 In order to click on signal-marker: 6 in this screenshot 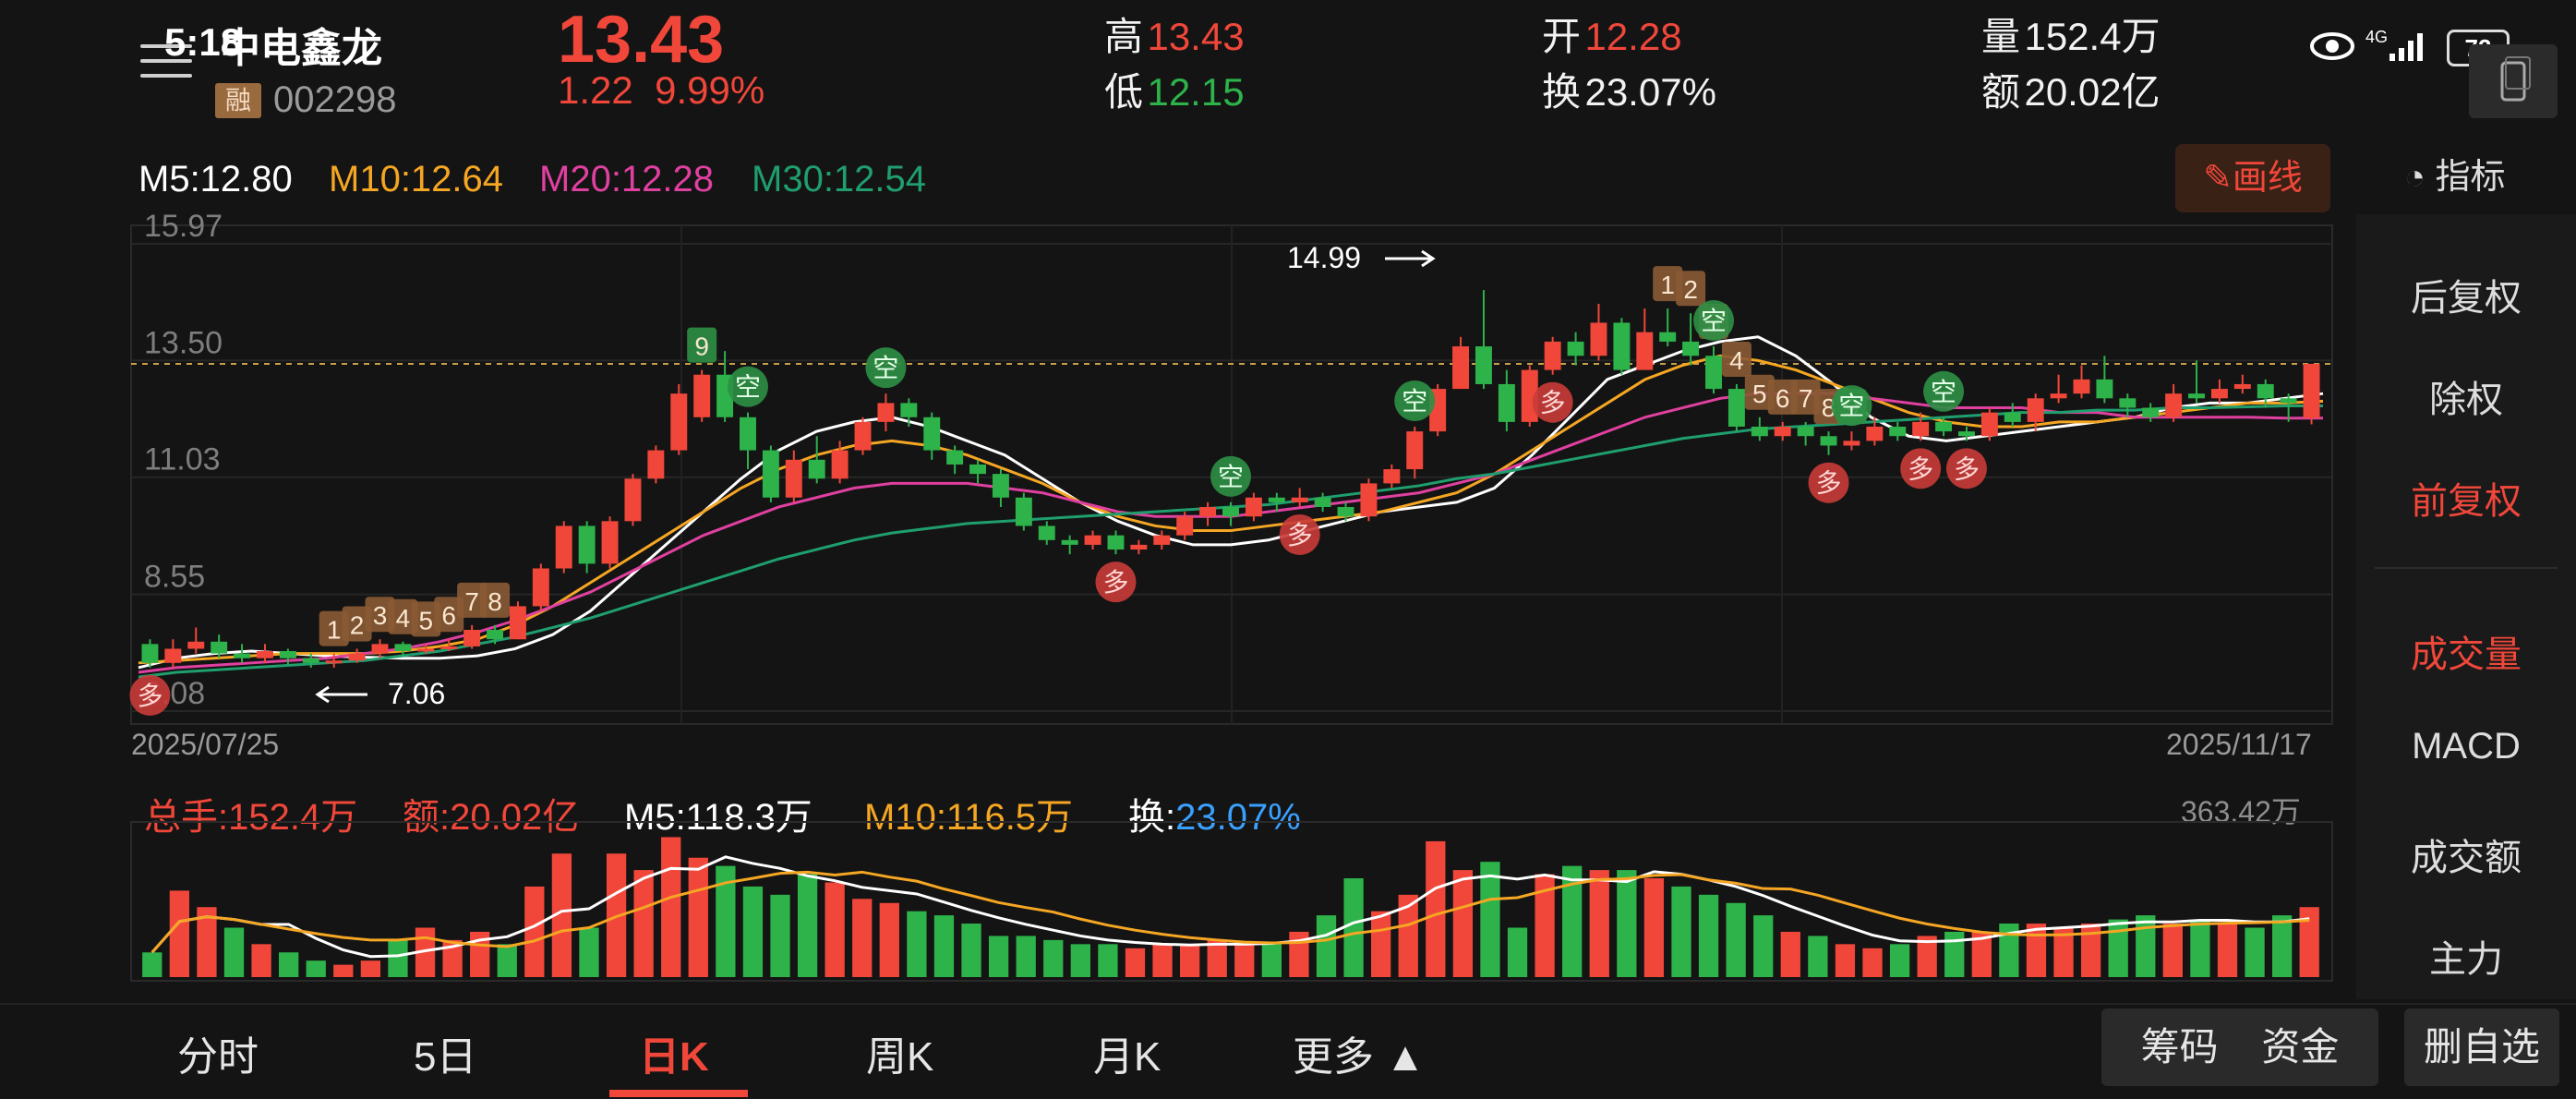, I will do `click(1782, 397)`.